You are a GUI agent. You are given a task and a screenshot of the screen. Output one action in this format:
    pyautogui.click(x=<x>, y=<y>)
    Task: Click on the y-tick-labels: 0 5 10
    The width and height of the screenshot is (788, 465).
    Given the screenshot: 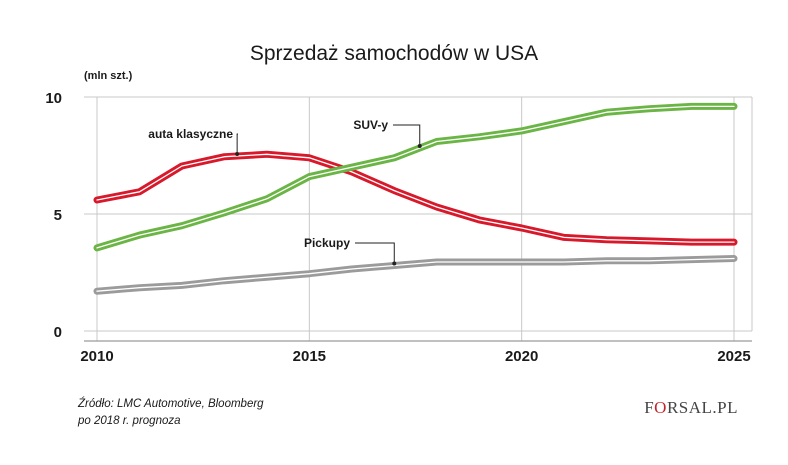 What is the action you would take?
    pyautogui.click(x=53, y=215)
    